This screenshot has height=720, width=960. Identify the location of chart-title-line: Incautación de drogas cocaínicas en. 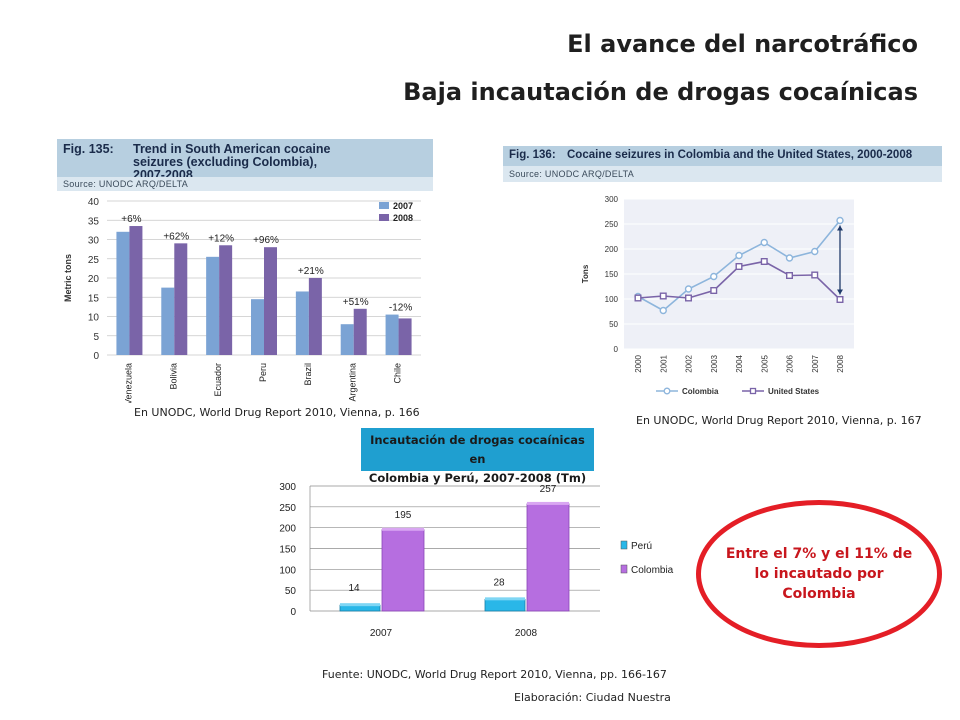
(477, 449).